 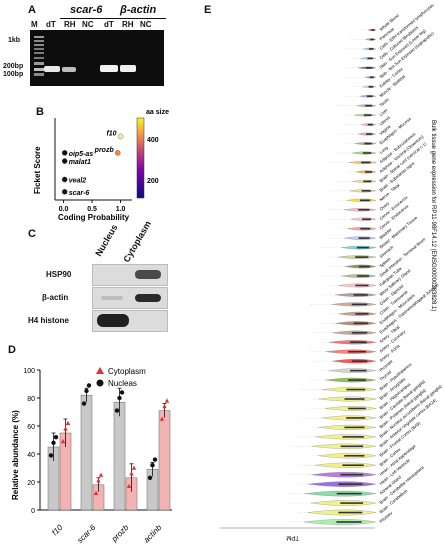 I want to click on y-tick-label-1: 20, so click(x=31, y=483).